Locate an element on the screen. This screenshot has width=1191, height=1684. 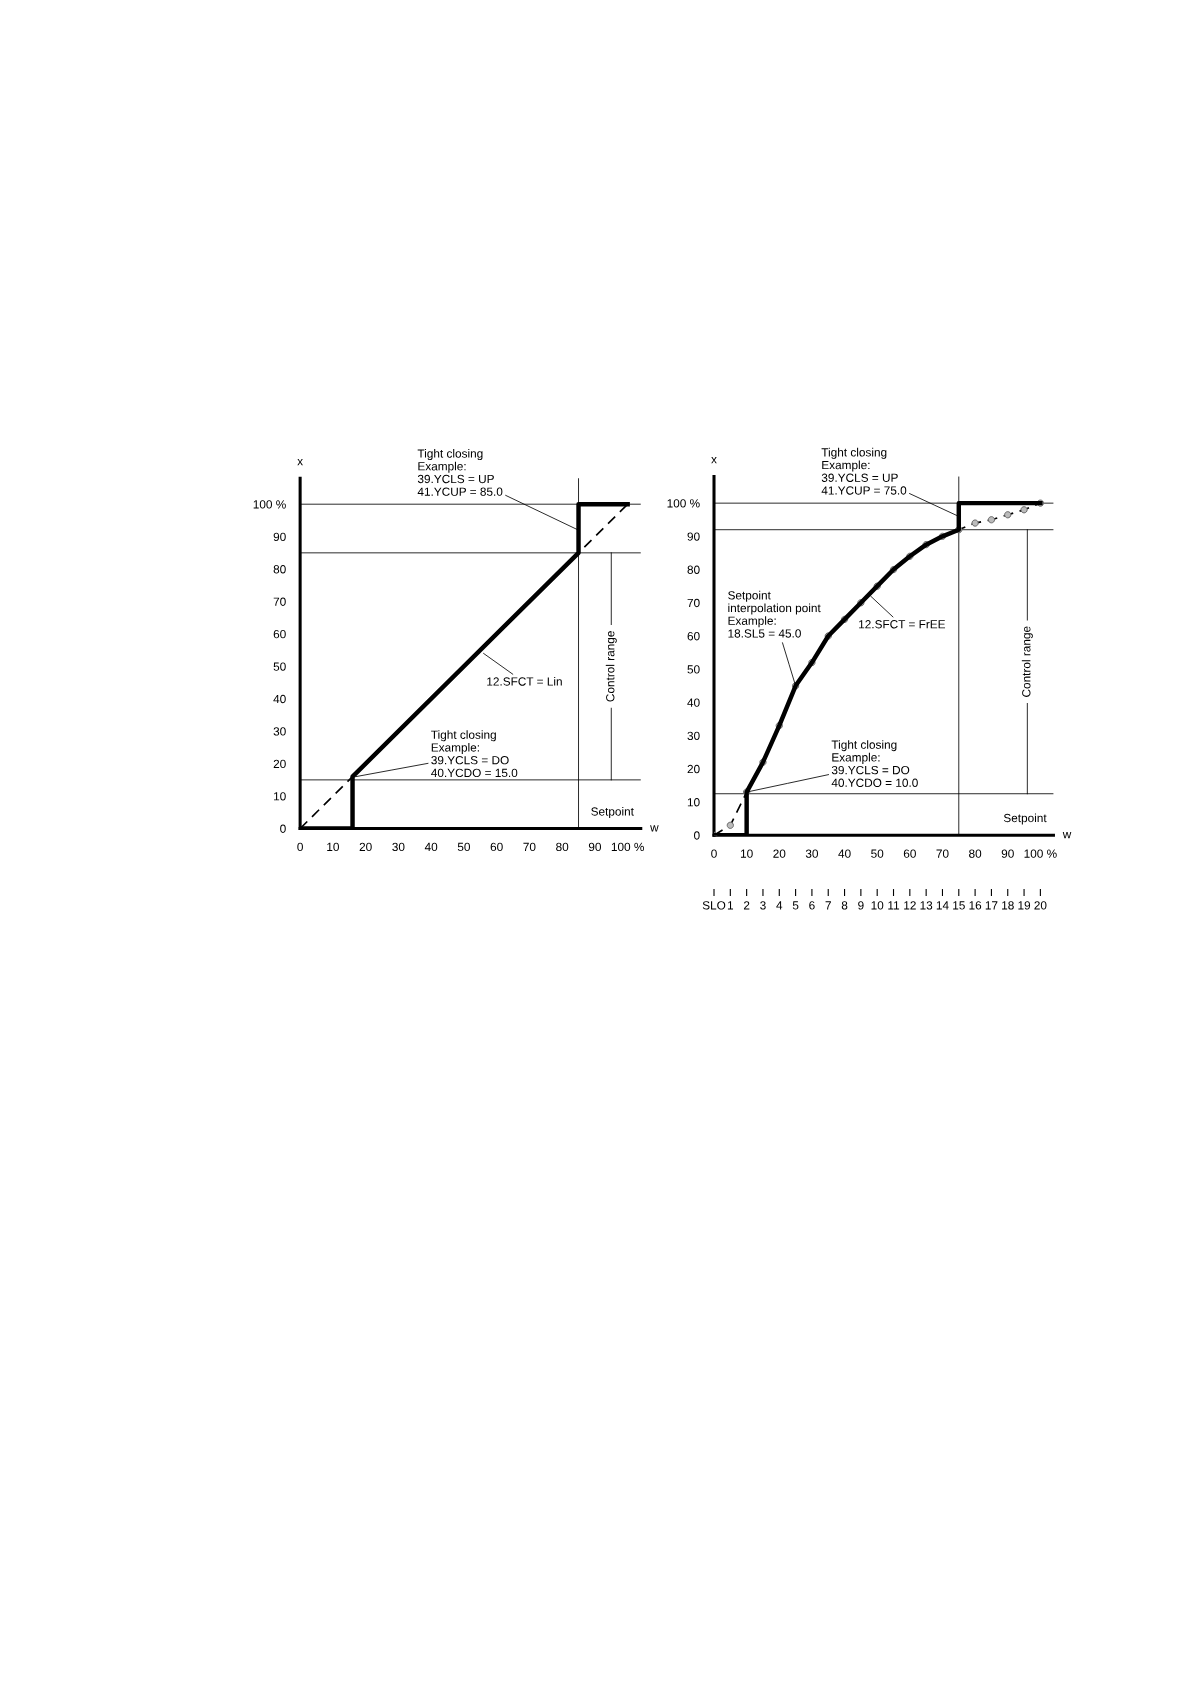
annotation: 12.SFCT = FrEE is located at coordinates (902, 624).